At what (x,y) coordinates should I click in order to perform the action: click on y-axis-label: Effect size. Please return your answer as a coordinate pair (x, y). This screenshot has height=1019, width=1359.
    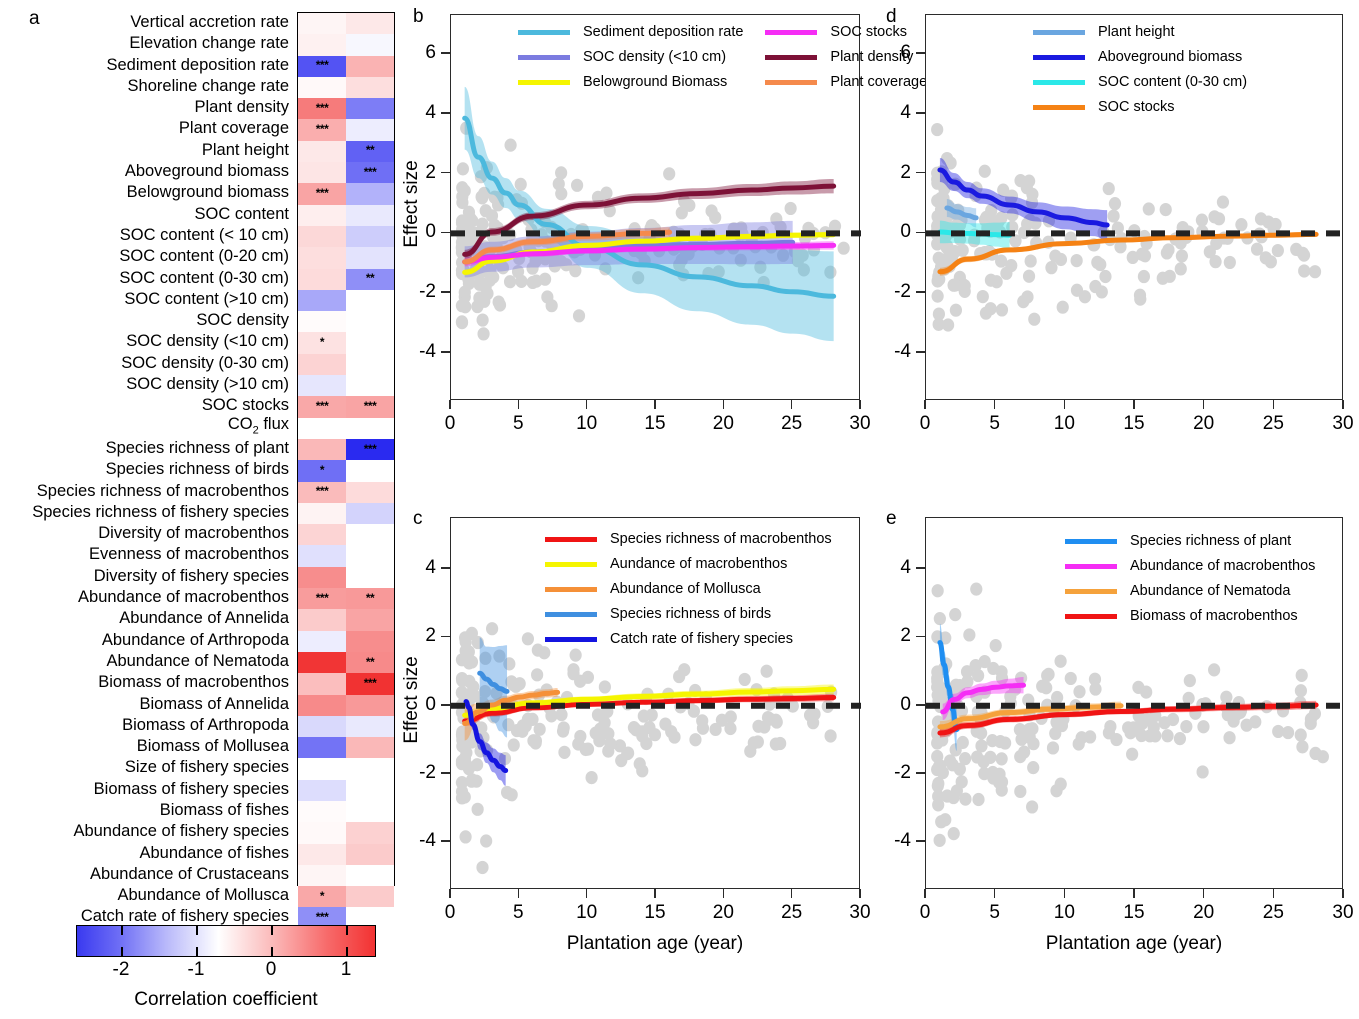
    Looking at the image, I should click on (411, 204).